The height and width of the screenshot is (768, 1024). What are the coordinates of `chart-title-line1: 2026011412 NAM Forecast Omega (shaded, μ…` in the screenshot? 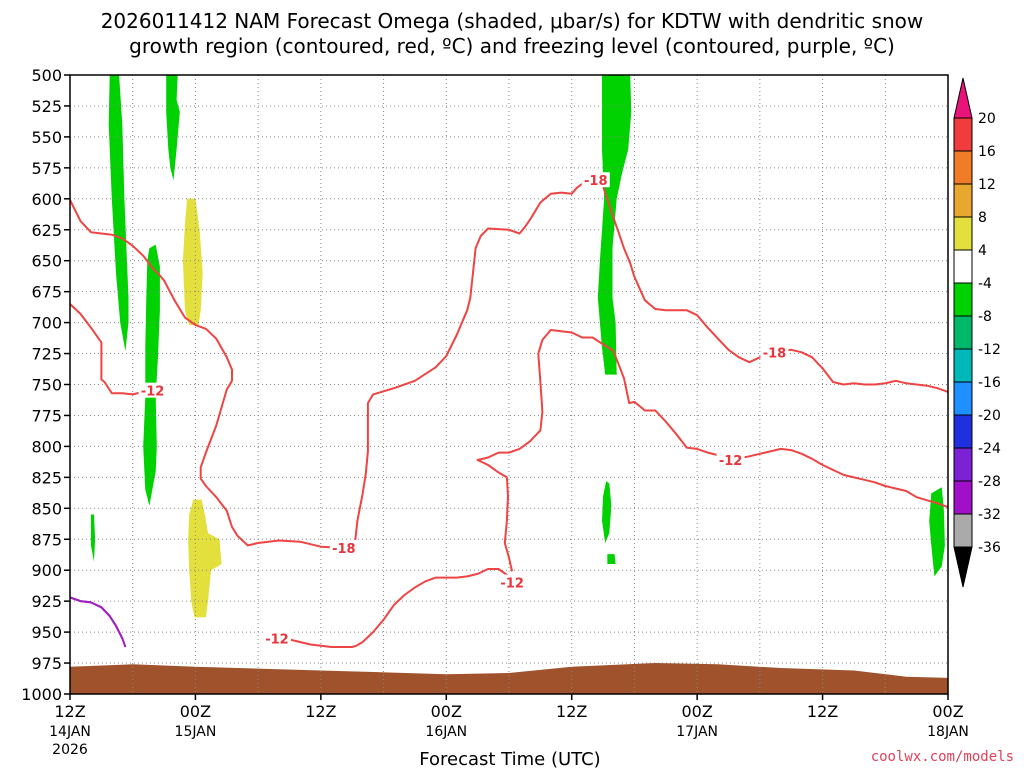 It's located at (512, 21).